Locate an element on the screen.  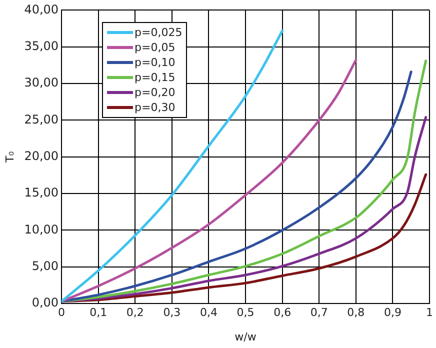
y-tick-label: 25,00 is located at coordinates (41, 119).